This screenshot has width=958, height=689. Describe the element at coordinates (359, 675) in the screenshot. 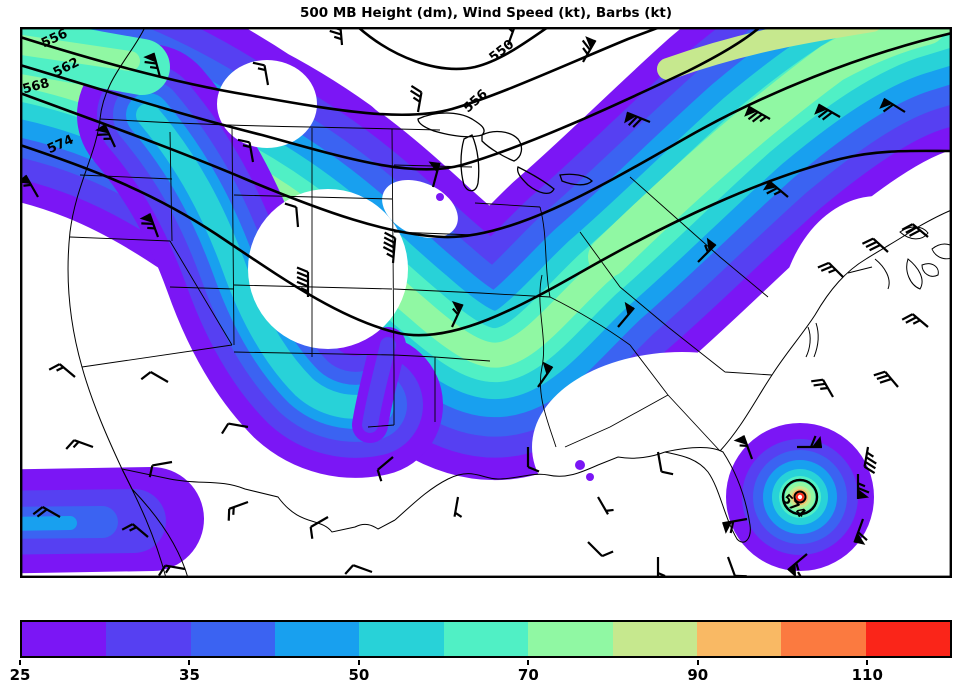

I see `colorbar-tick-label: 50` at that location.